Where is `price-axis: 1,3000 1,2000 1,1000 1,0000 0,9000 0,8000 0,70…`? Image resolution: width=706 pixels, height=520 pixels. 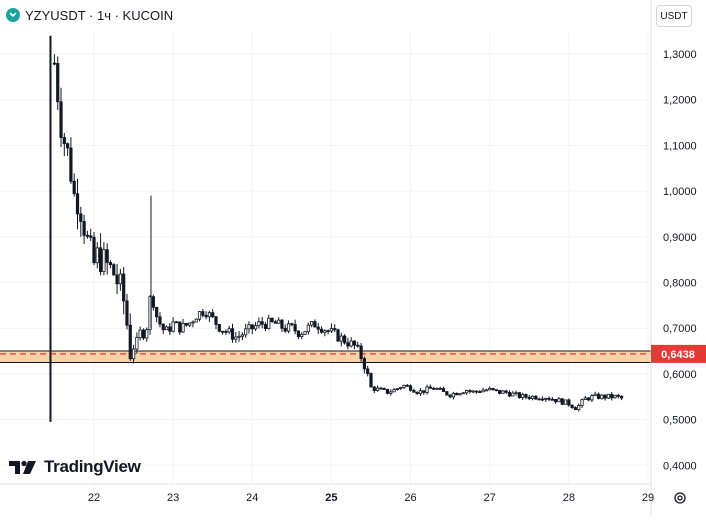
price-axis: 1,3000 1,2000 1,1000 1,0000 0,9000 0,8000 0,70… is located at coordinates (678, 257).